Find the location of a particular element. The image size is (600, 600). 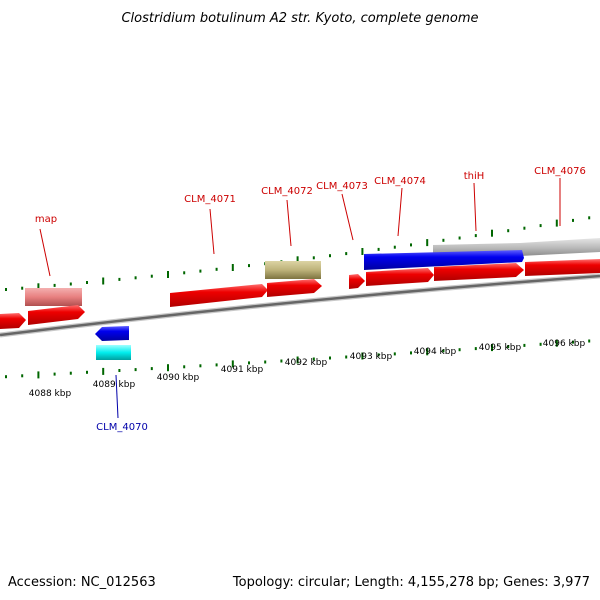

blue-feature-clm4070 is located at coordinates (112, 333).